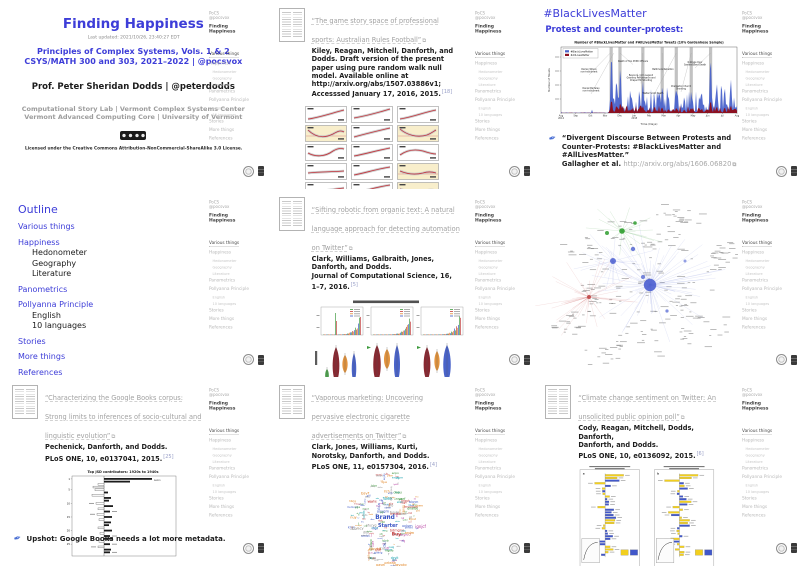  Describe the element at coordinates (354, 284) in the screenshot. I see `citation-marker: [5]` at that location.